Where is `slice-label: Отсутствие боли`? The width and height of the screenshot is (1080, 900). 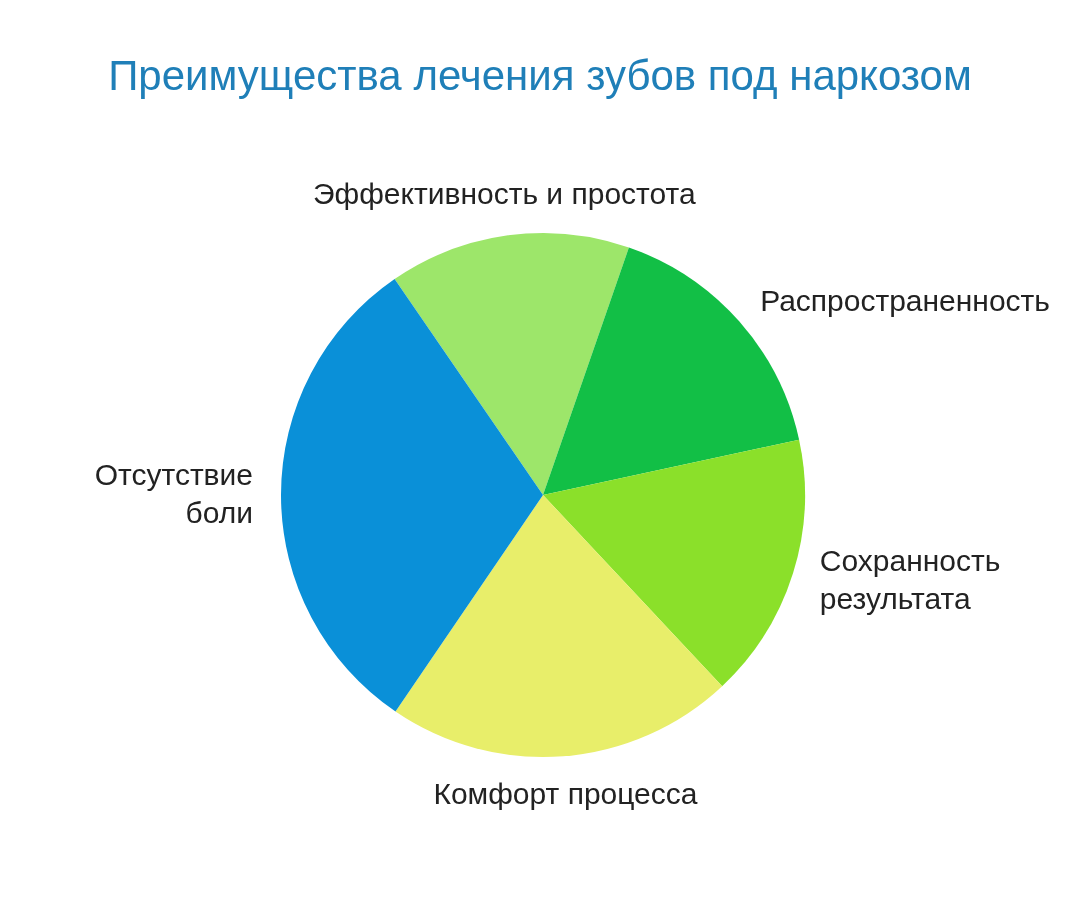
slice-label: Отсутствие боли is located at coordinates (173, 493).